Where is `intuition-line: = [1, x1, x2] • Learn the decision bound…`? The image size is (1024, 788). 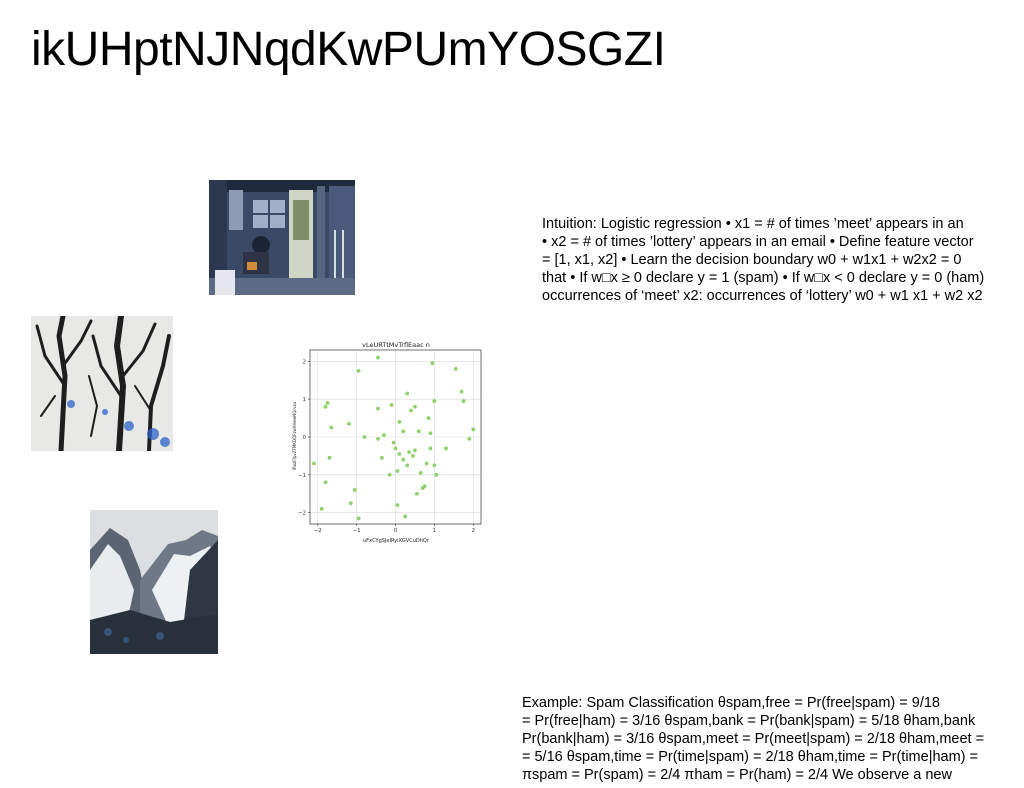 intuition-line: = [1, x1, x2] • Learn the decision bound… is located at coordinates (752, 260).